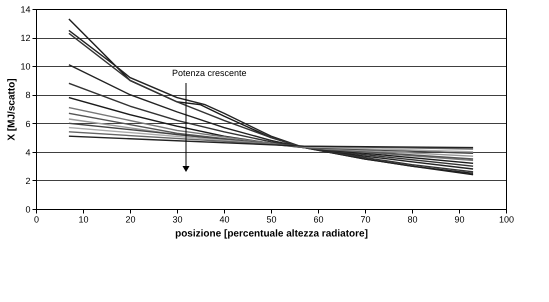 This screenshot has width=549, height=302. Describe the element at coordinates (459, 219) in the screenshot. I see `x-tick-label: 90` at that location.